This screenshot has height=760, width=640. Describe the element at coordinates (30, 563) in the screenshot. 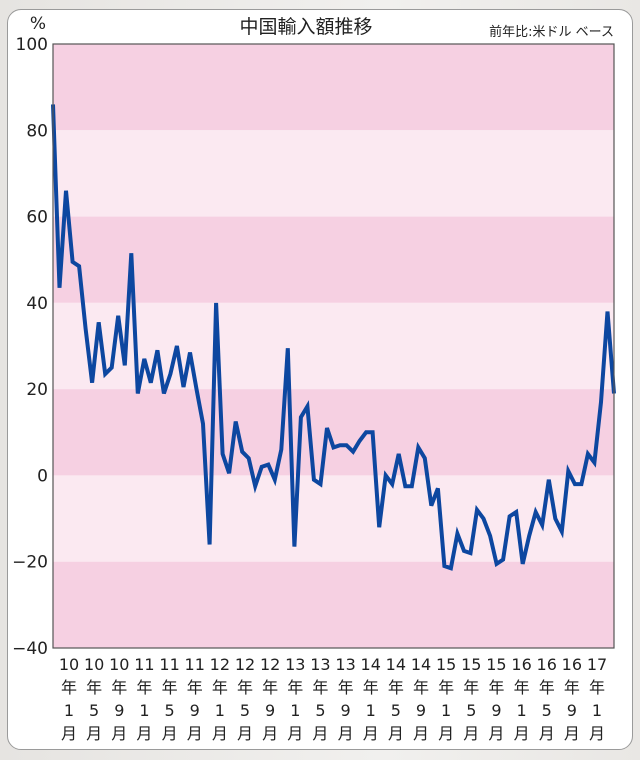

I see `y-tick-label: −20` at that location.